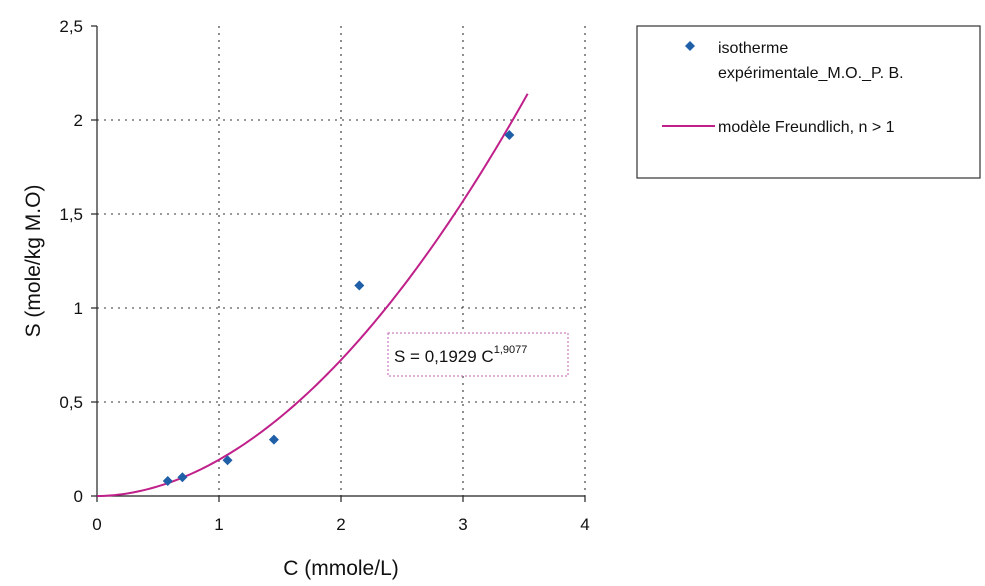  I want to click on equation-box, so click(478, 354).